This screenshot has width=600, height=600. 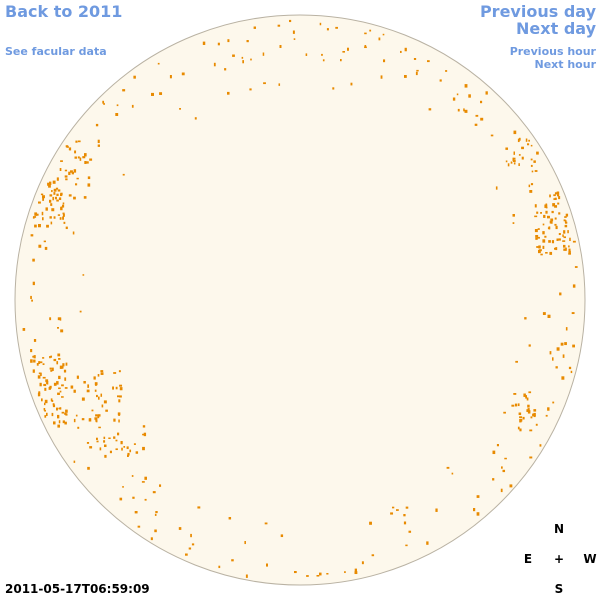 What do you see at coordinates (556, 28) in the screenshot?
I see `next-day-link: Next day` at bounding box center [556, 28].